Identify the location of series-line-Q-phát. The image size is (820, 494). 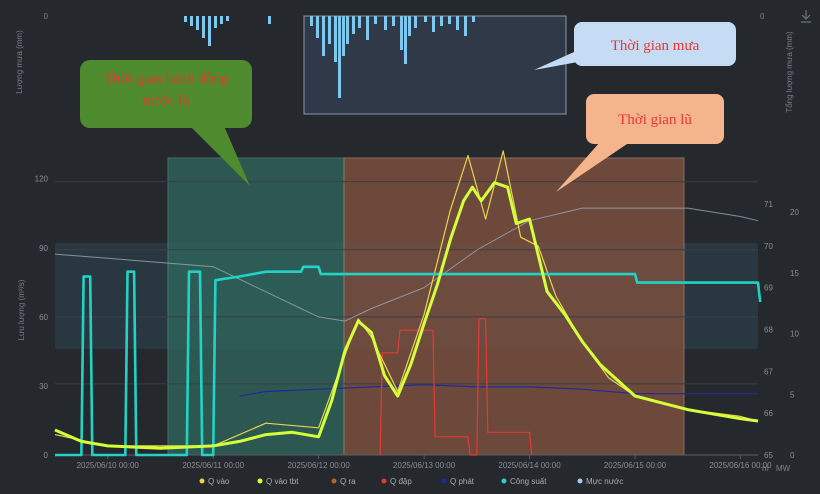
(498, 390).